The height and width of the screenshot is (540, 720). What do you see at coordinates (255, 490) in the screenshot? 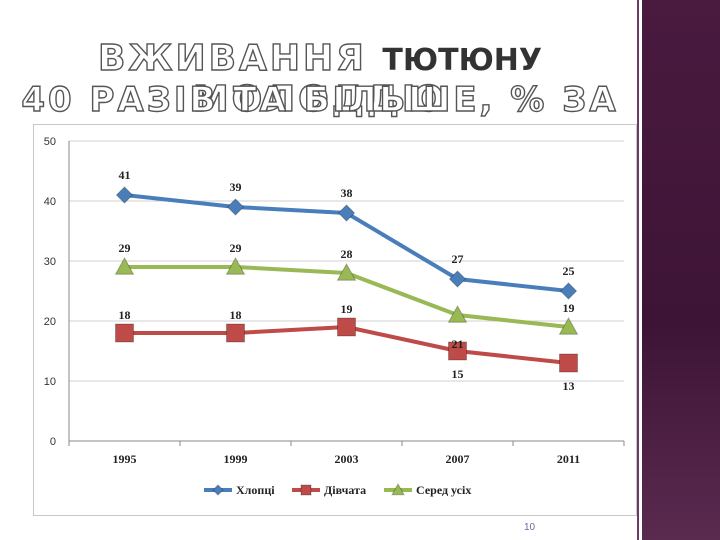
I see `legend-label: Хлопці` at bounding box center [255, 490].